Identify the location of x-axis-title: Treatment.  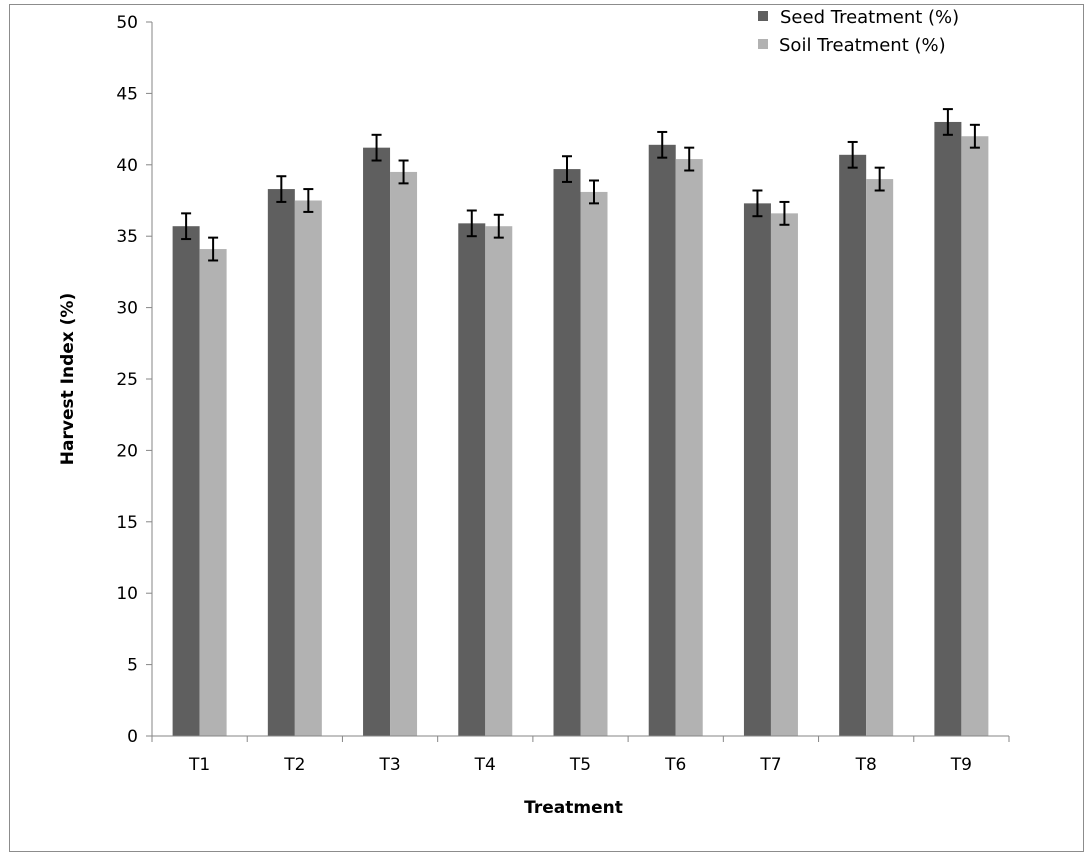
(573, 808).